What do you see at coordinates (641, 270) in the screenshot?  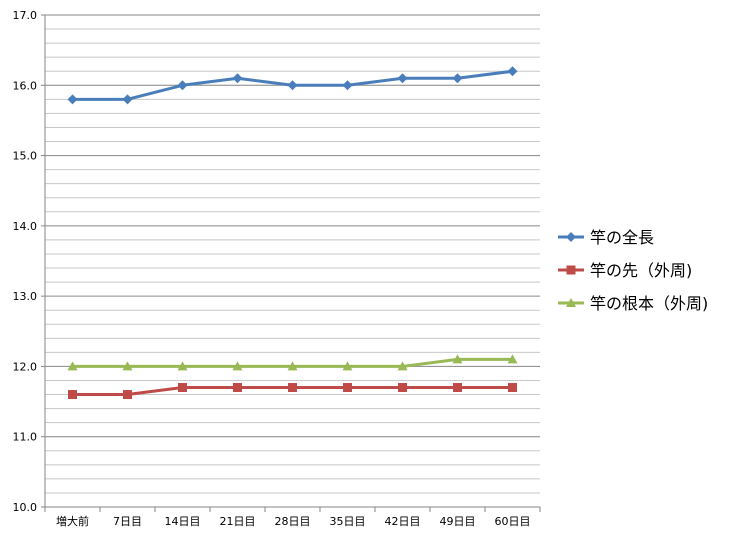 I see `legend-label: 竿の先（外周)` at bounding box center [641, 270].